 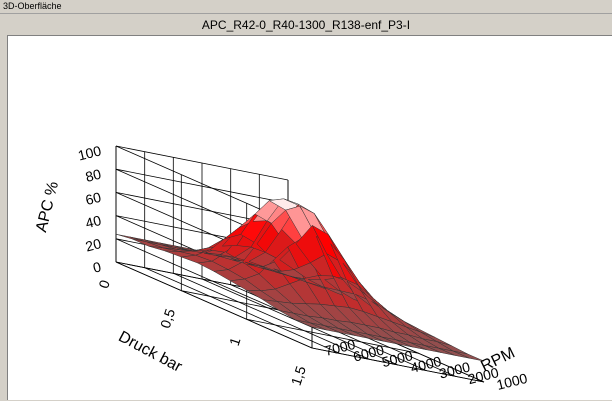 What do you see at coordinates (93, 221) in the screenshot?
I see `z-tick-label: 40` at bounding box center [93, 221].